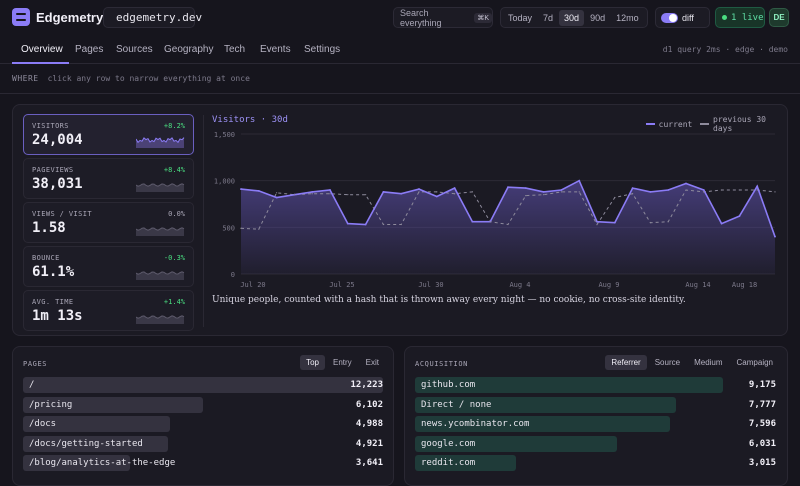 The height and width of the screenshot is (486, 800). I want to click on list-item: news.ycombinator.com 7,596, so click(595, 424).